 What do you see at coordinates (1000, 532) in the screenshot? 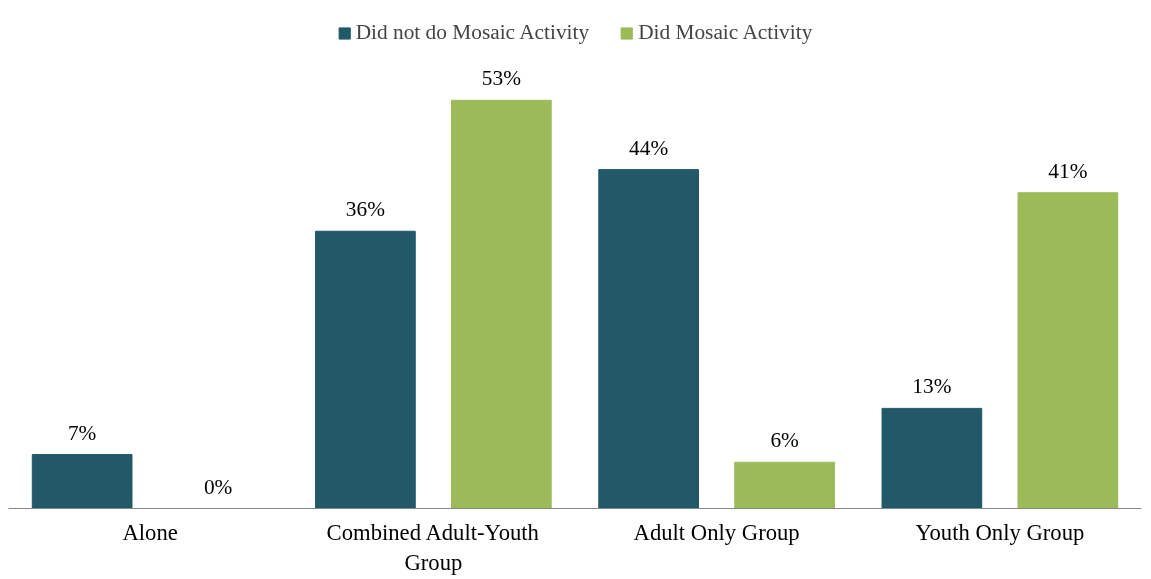
I see `x-tick-label: Youth Only Group` at bounding box center [1000, 532].